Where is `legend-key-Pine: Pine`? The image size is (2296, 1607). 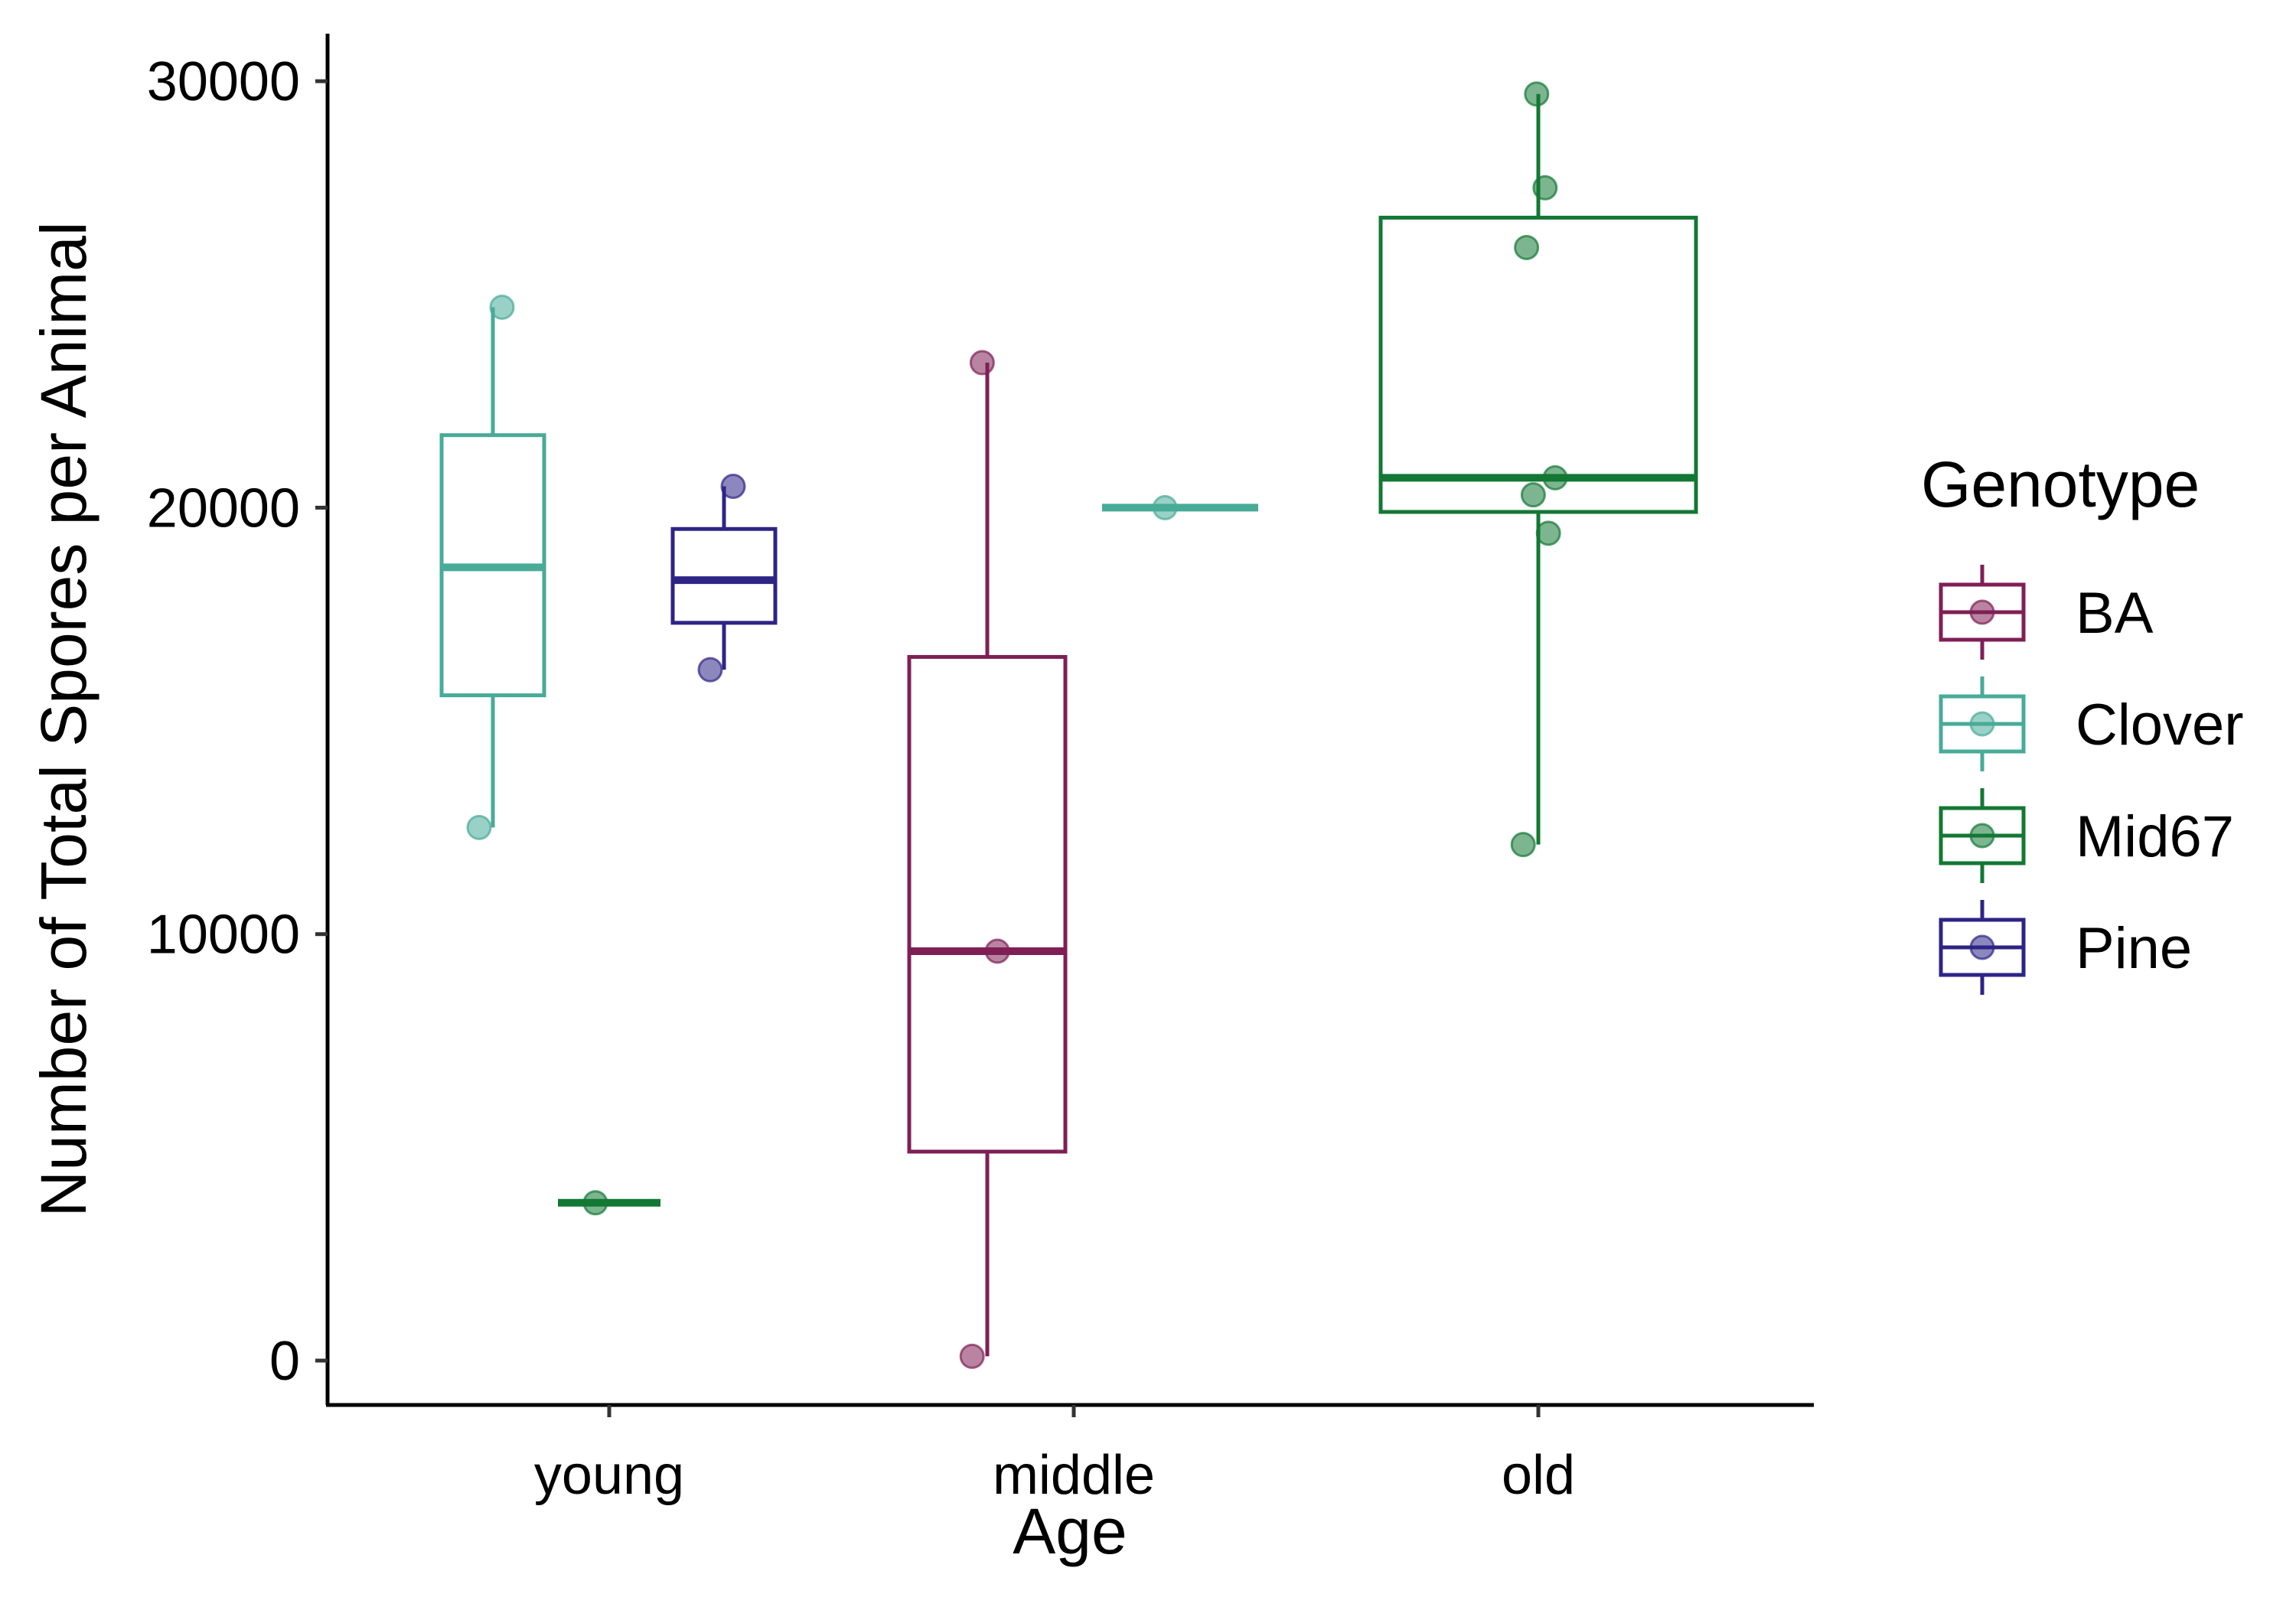 legend-key-Pine: Pine is located at coordinates (2065, 947).